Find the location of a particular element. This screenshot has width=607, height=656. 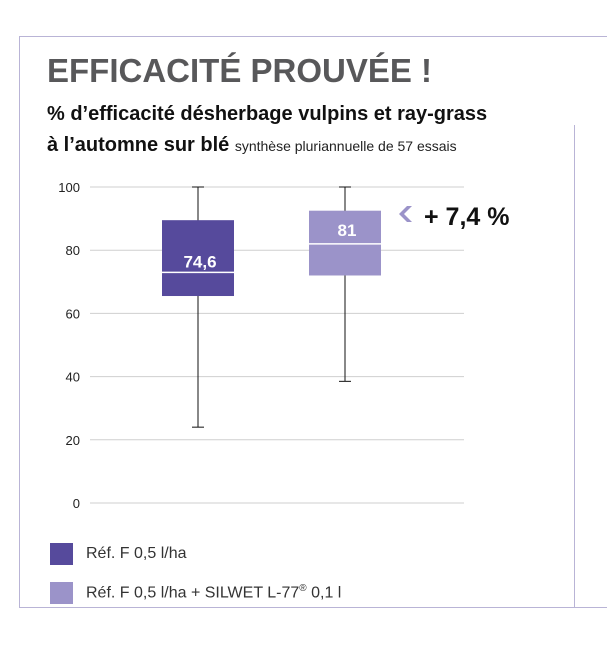

chart-subtitle-note: synthèse pluriannuelle de 57 essais is located at coordinates (345, 146).